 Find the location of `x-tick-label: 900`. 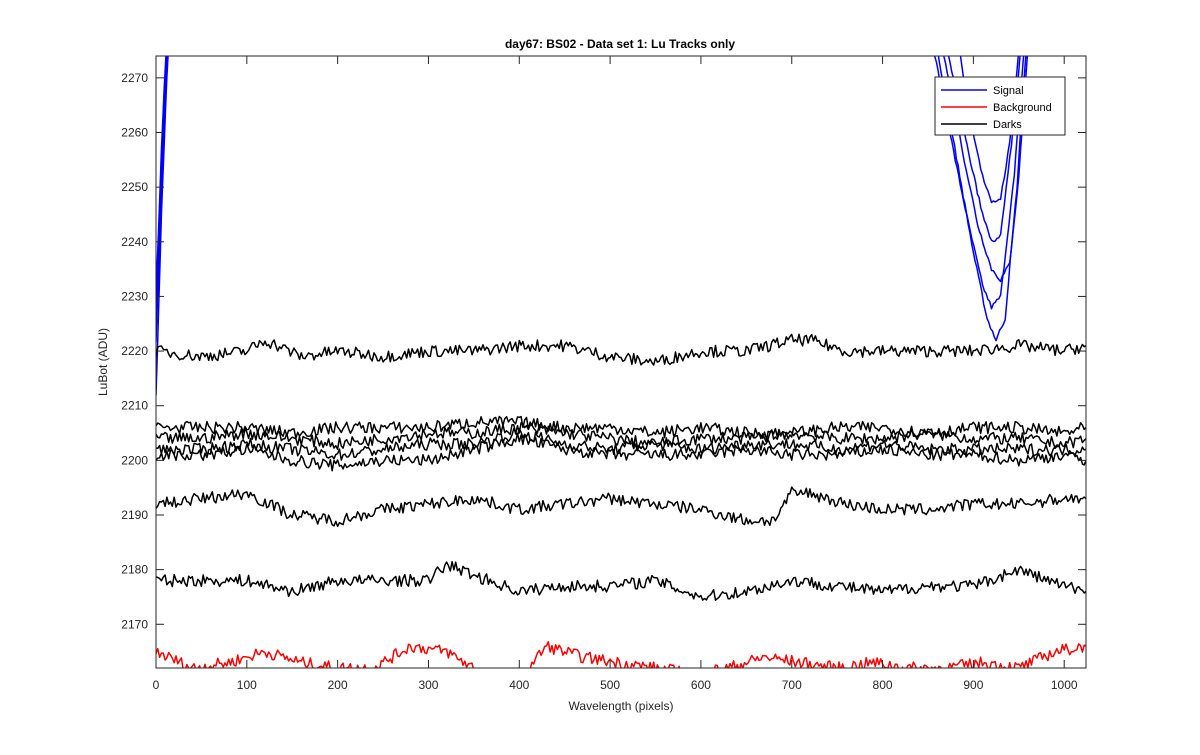

x-tick-label: 900 is located at coordinates (973, 685).